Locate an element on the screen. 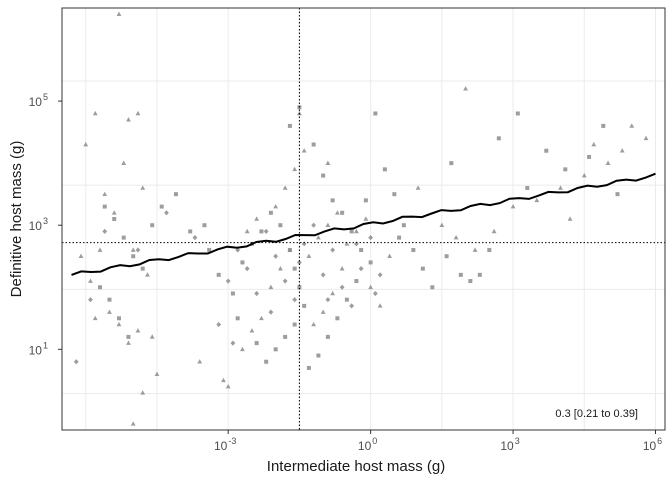 The width and height of the screenshot is (672, 480). annotation-text: 0.3 [0.21 to 0.39] is located at coordinates (596, 414).